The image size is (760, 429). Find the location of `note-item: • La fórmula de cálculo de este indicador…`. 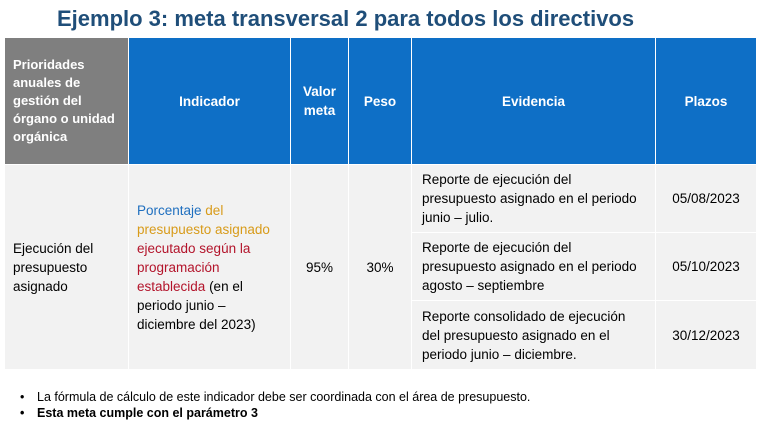

note-item: • La fórmula de cálculo de este indicador… is located at coordinates (275, 397).